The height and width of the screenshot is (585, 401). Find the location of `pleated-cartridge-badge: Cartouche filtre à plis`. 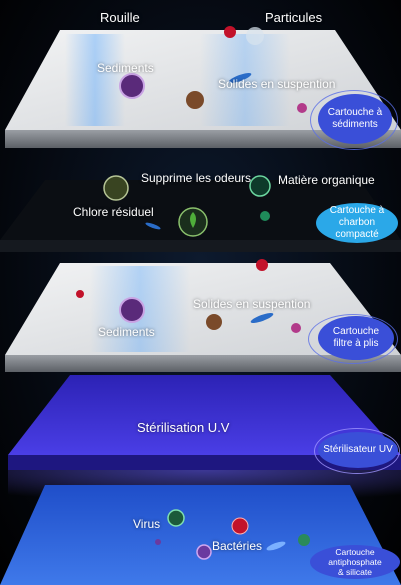

pleated-cartridge-badge: Cartouche filtre à plis is located at coordinates (356, 338).